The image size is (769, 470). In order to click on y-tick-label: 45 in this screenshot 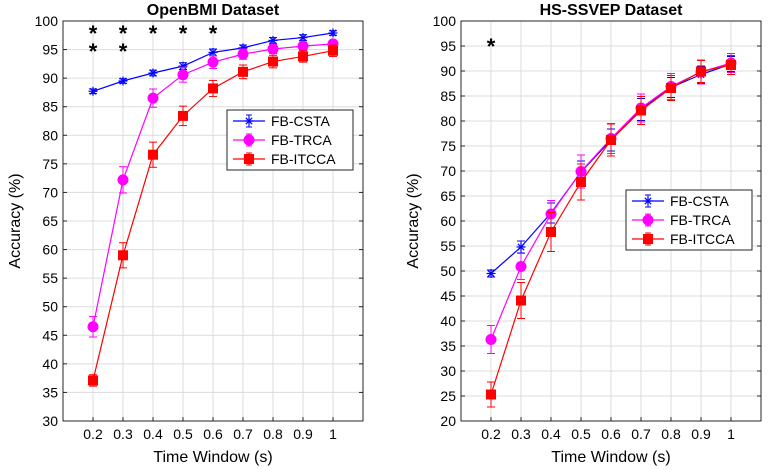, I will do `click(50, 335)`.